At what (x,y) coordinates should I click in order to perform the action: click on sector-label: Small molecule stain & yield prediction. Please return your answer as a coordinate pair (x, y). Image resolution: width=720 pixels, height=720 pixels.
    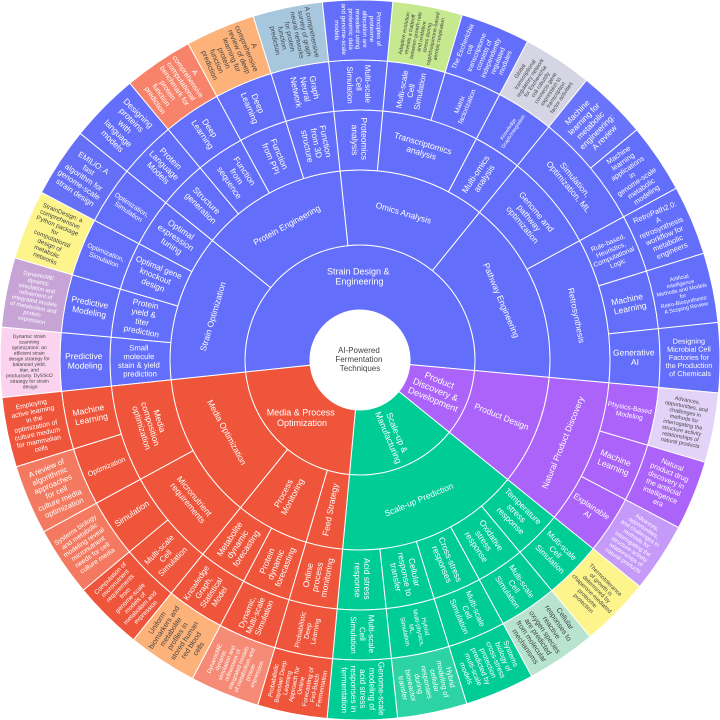
    Looking at the image, I should click on (140, 360).